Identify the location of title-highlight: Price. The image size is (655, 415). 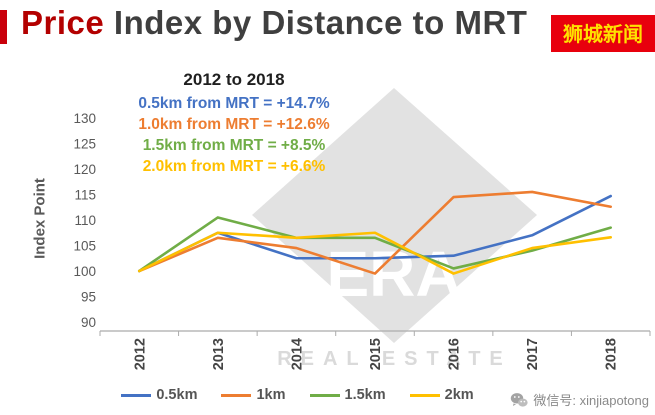
(63, 22).